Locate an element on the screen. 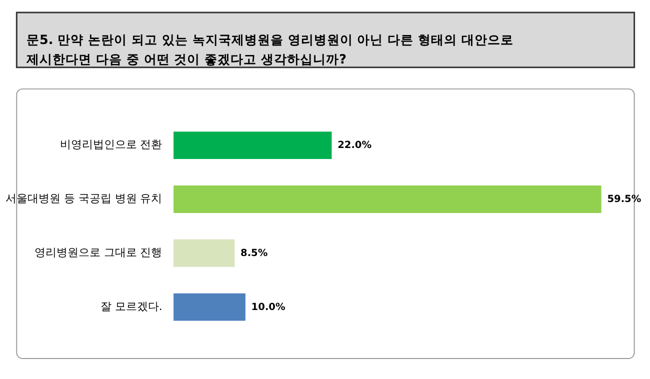 The image size is (650, 379). data-label: 8.5% is located at coordinates (254, 254).